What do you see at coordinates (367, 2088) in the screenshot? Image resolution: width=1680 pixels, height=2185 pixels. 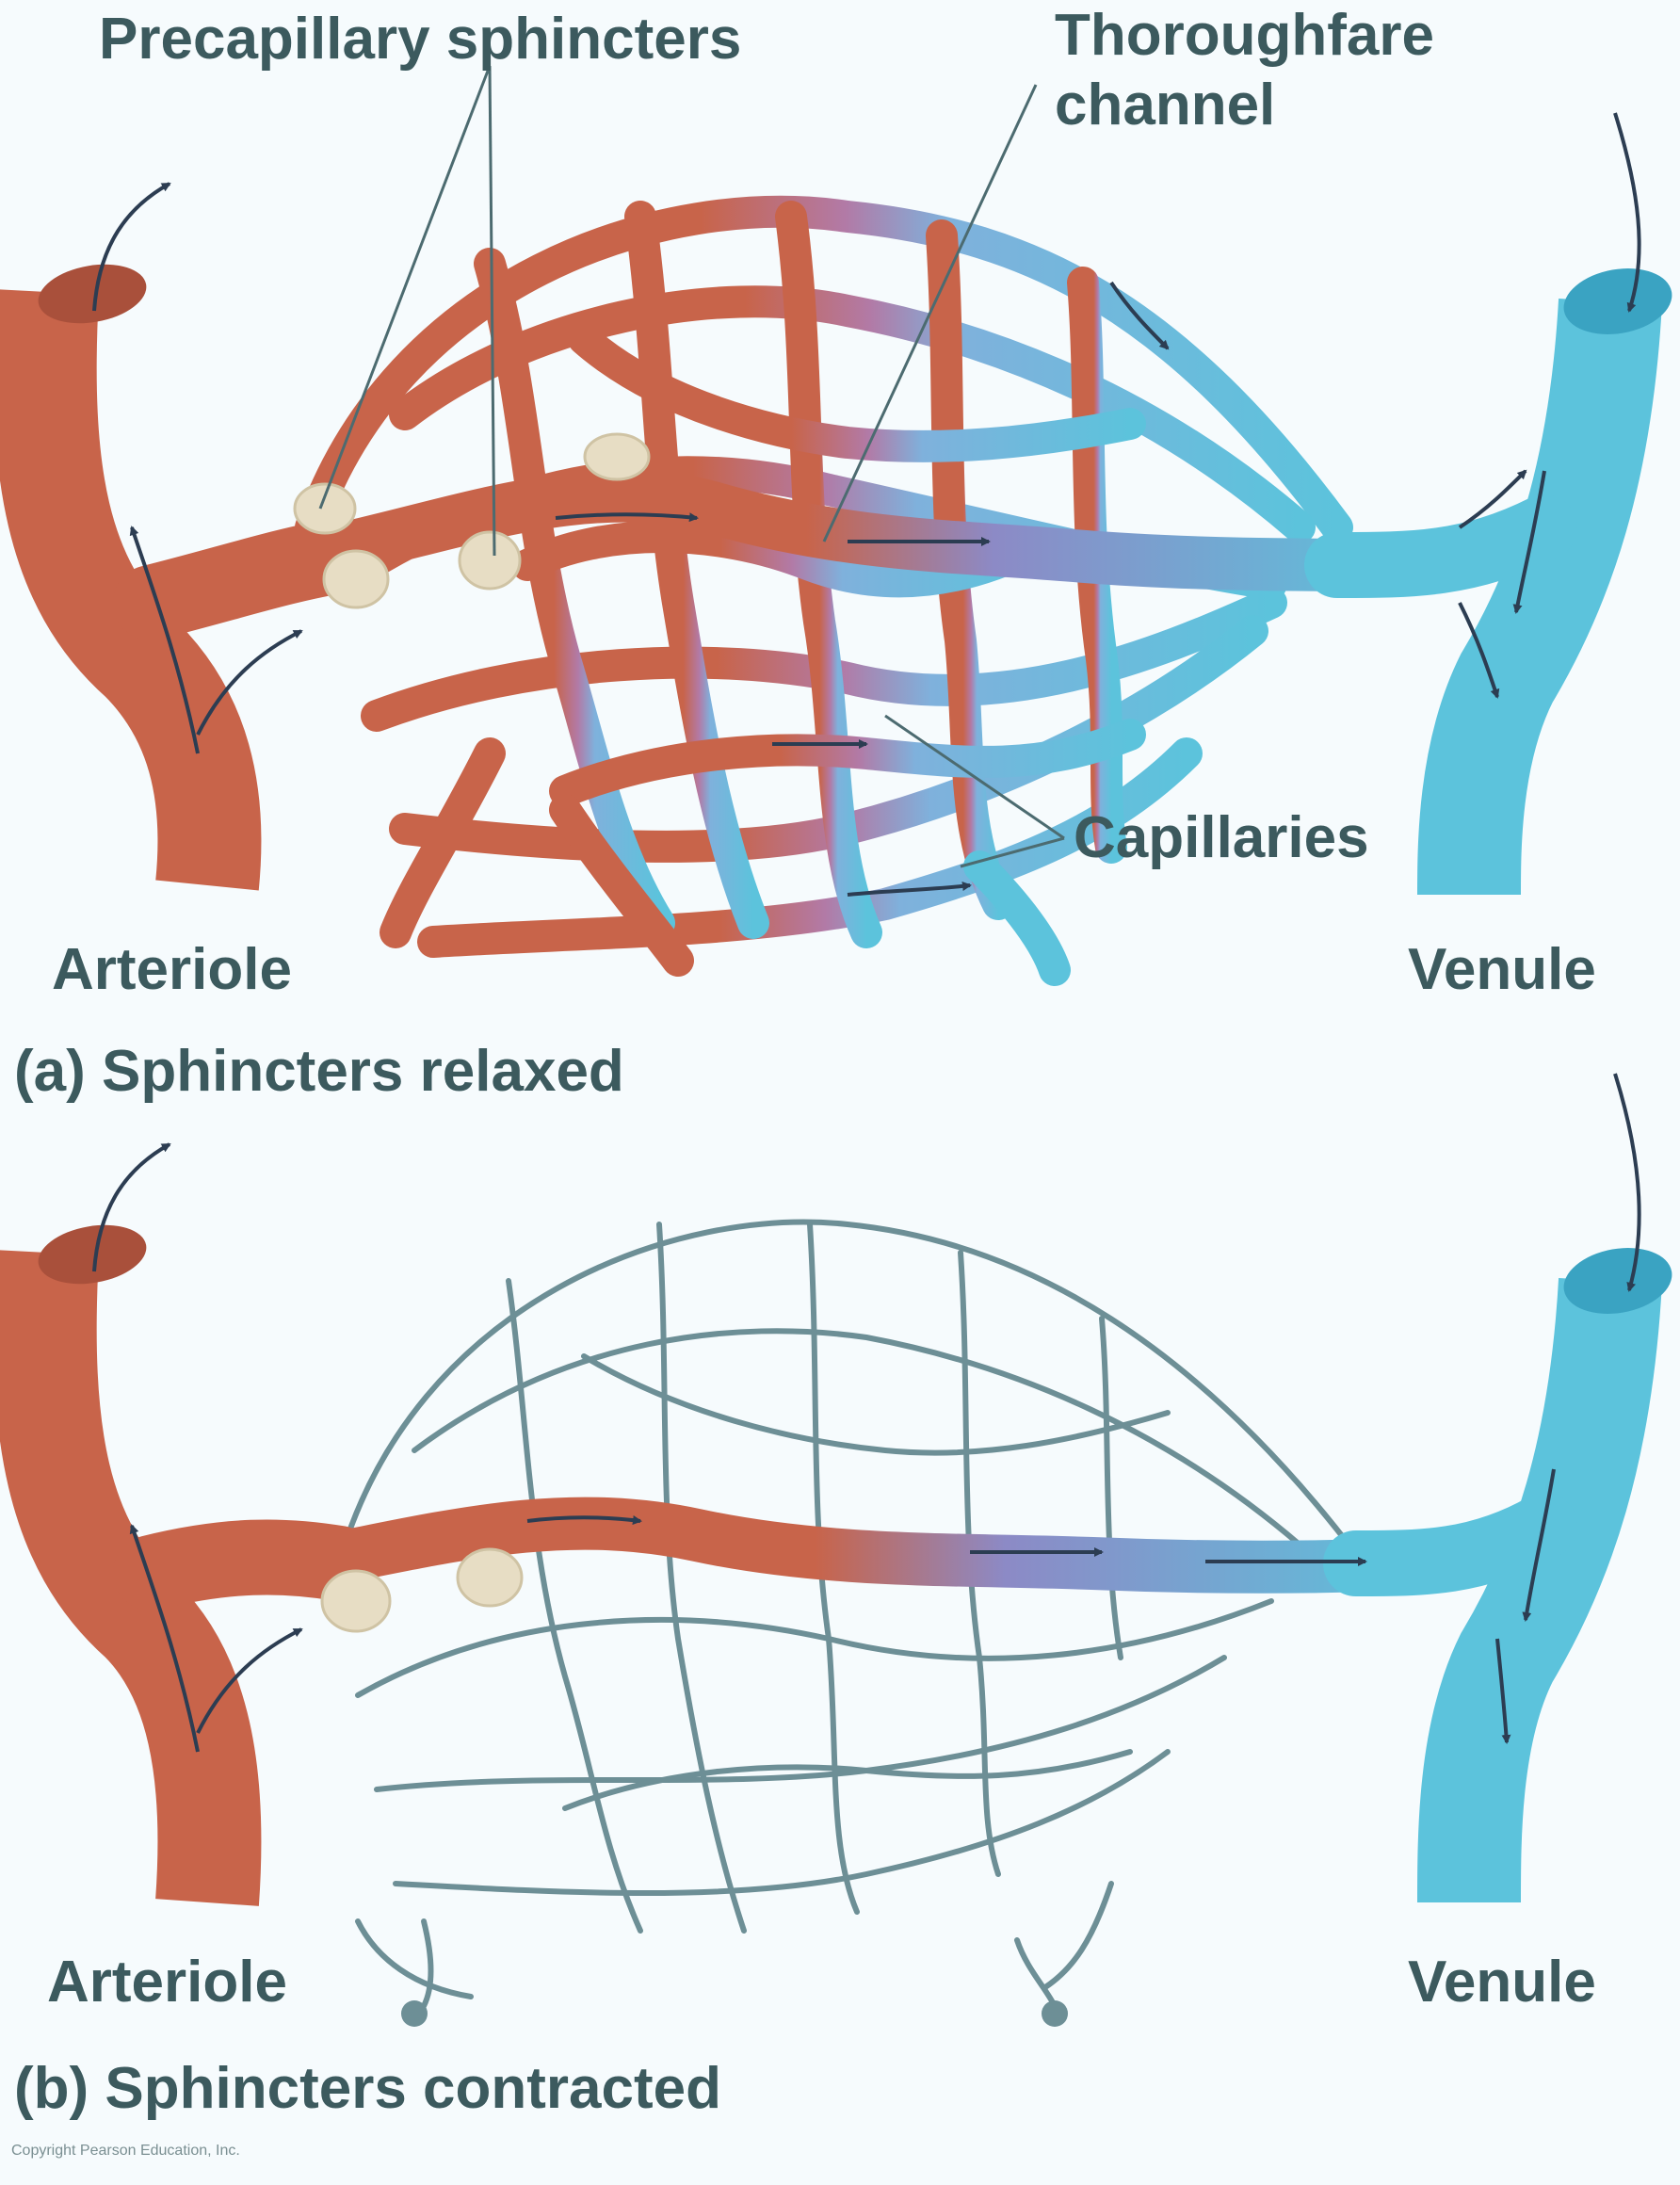 I see `caption-panel-b: (b) Sphincters contracted` at bounding box center [367, 2088].